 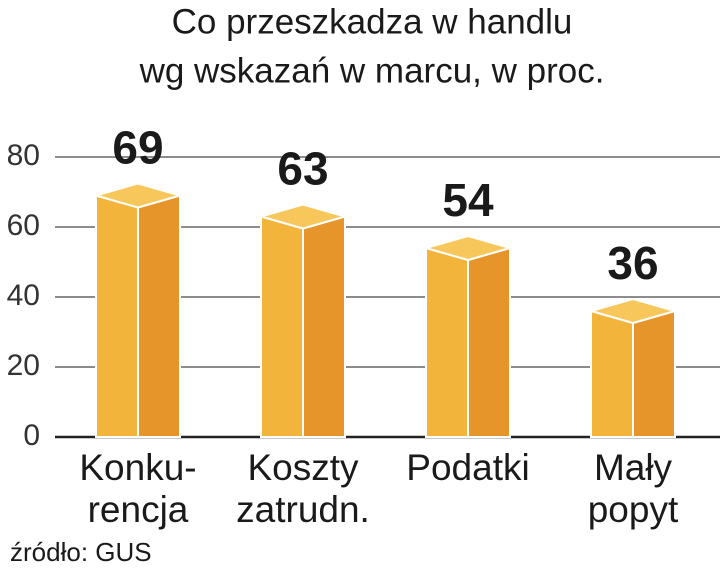 What do you see at coordinates (633, 509) in the screenshot?
I see `x-tick-label: popyt` at bounding box center [633, 509].